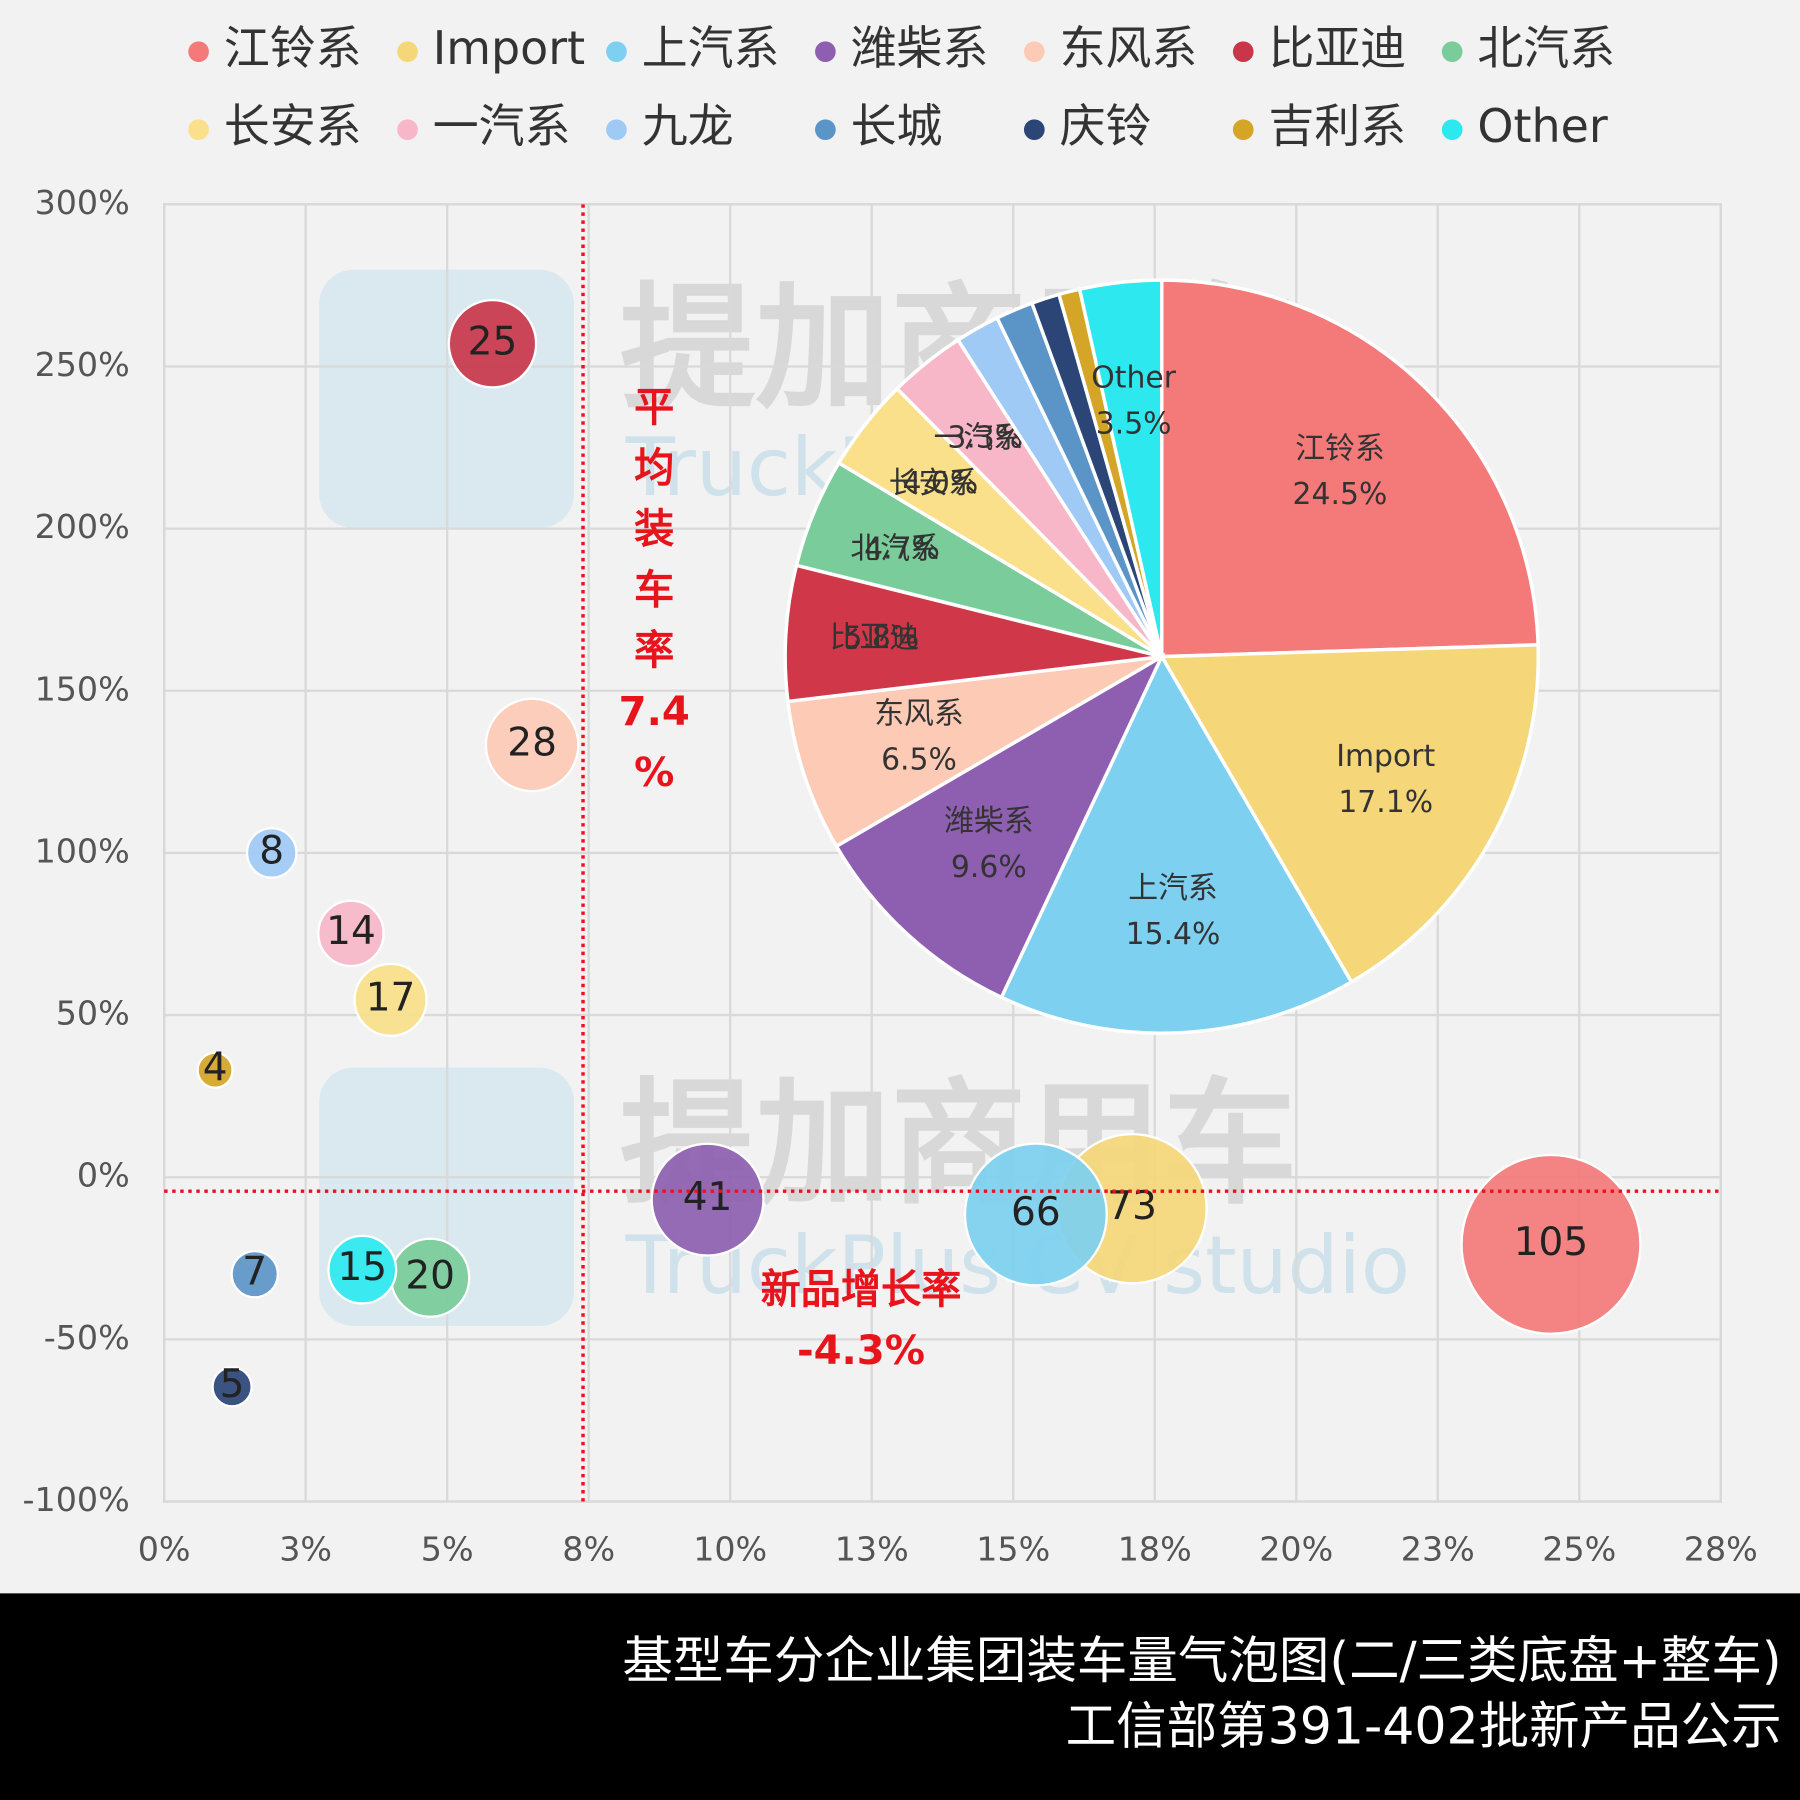 This screenshot has width=1800, height=1800. Describe the element at coordinates (1340, 494) in the screenshot. I see `pie-value: 24.5%` at that location.